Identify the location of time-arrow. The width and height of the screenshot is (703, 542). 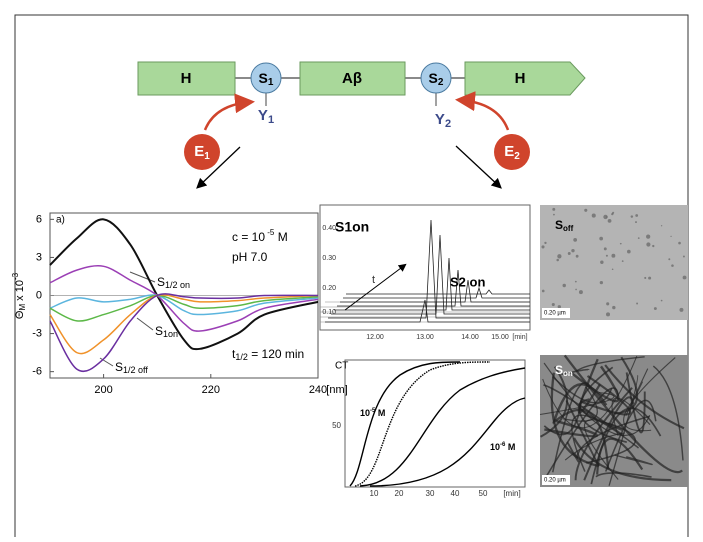
(375, 287).